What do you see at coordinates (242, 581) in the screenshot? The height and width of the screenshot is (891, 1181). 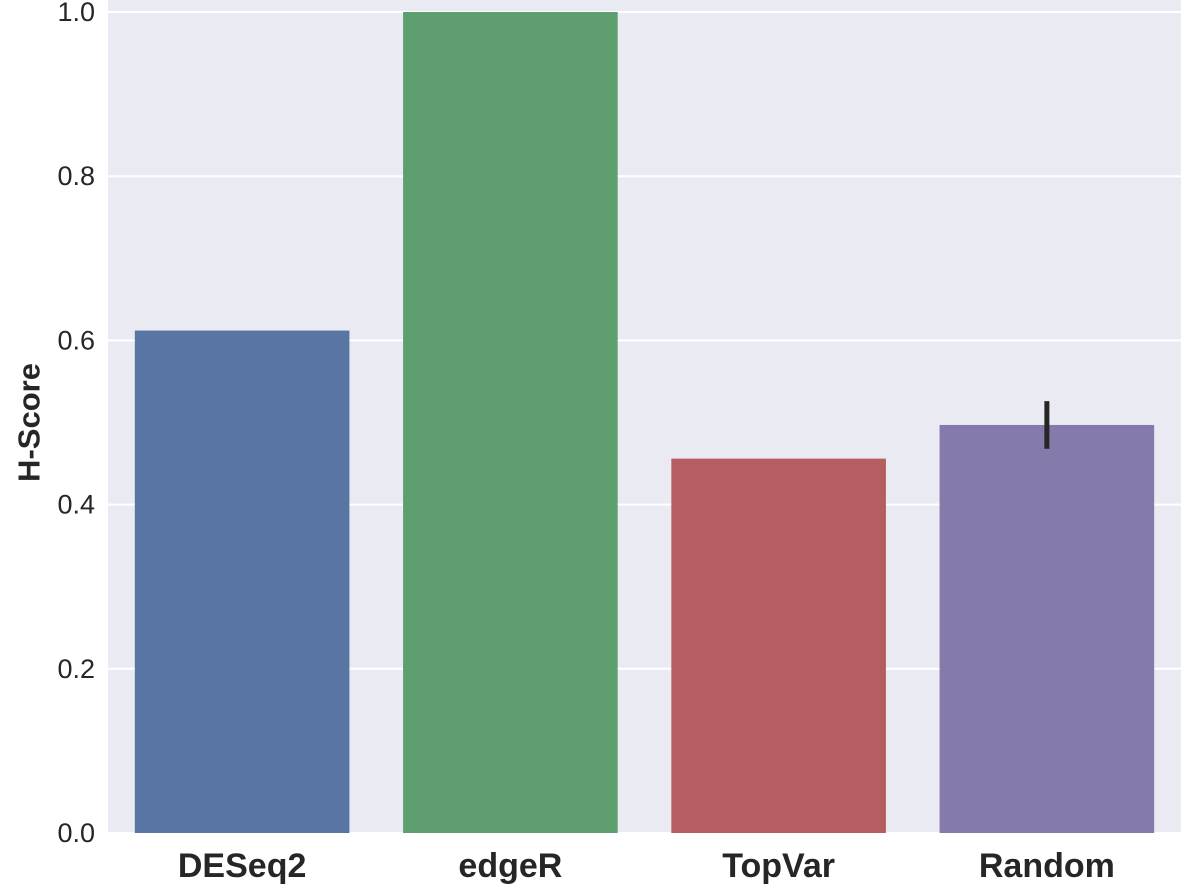 I see `bar-deseq2` at bounding box center [242, 581].